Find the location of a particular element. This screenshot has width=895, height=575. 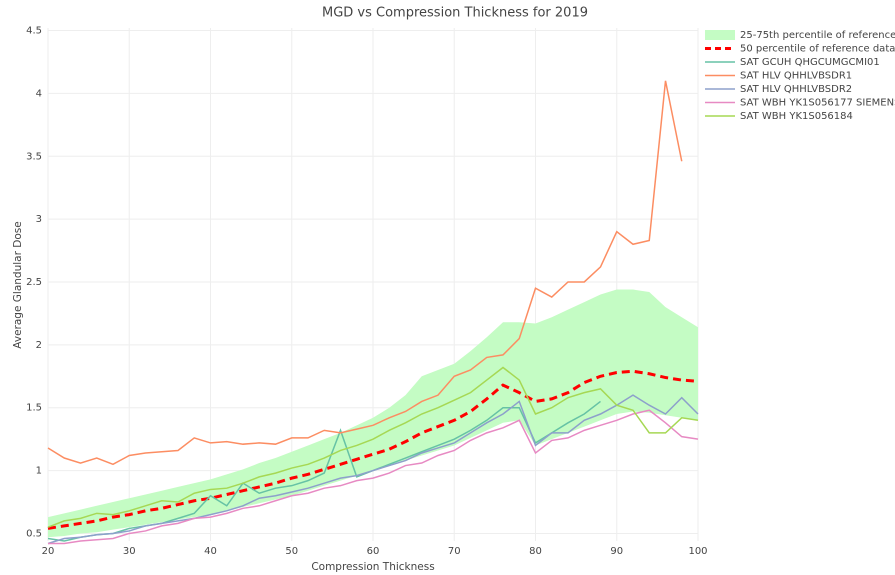

x-tick-label: 80 is located at coordinates (535, 551).